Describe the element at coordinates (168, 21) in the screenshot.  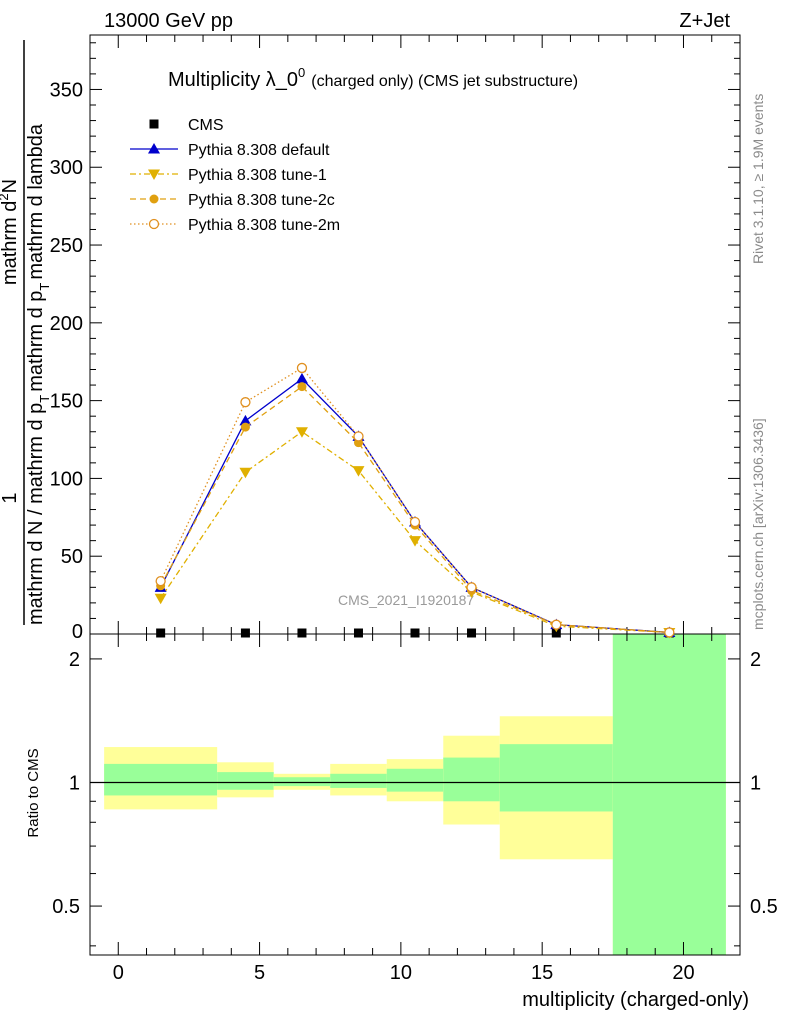
I see `energy-label: 13000 GeV pp` at that location.